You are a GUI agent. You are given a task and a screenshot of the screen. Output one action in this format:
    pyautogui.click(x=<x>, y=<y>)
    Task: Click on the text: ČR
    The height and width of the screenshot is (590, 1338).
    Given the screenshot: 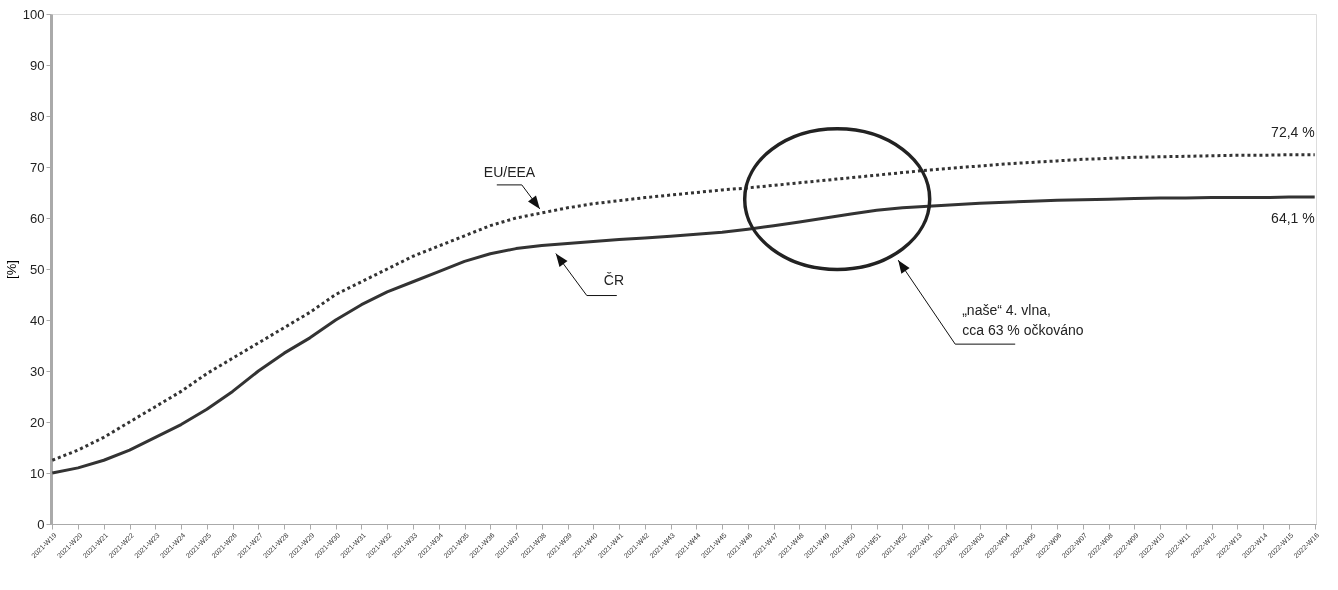 What is the action you would take?
    pyautogui.click(x=614, y=279)
    